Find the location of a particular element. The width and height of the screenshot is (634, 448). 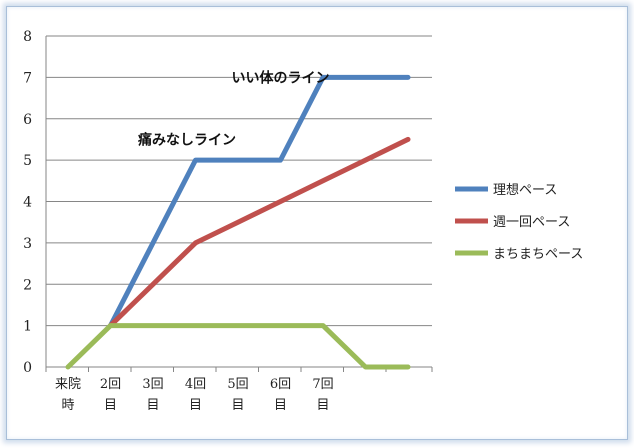

x-tick-label: 5回 is located at coordinates (237, 384).